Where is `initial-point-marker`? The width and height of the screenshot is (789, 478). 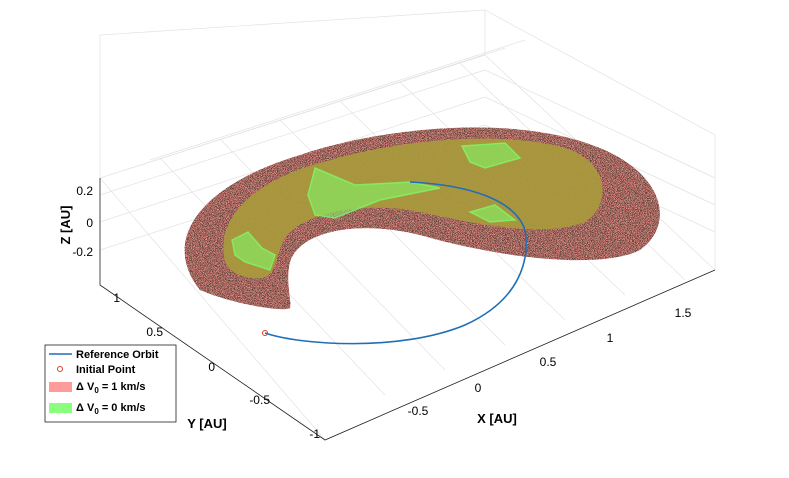
initial-point-marker is located at coordinates (265, 333).